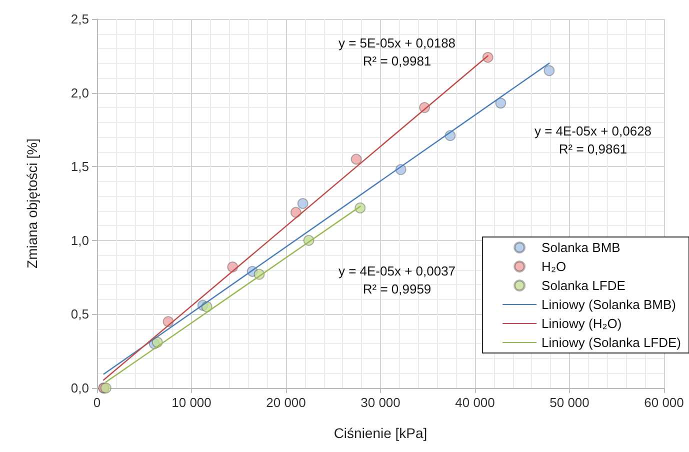 The image size is (689, 452). Describe the element at coordinates (554, 266) in the screenshot. I see `legend-label: H₂O` at that location.